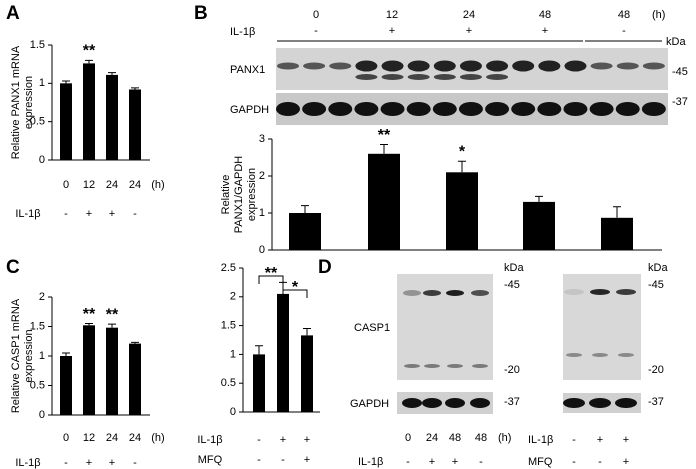 The width and height of the screenshot is (696, 469). I want to click on time-label: 48, so click(545, 15).